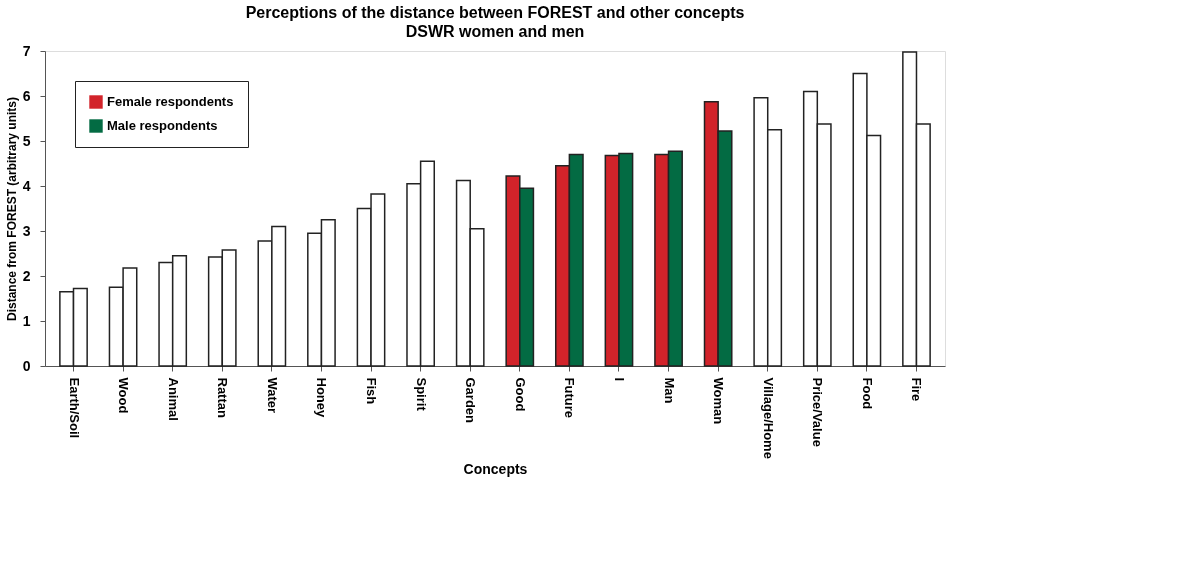  Describe the element at coordinates (74, 408) in the screenshot. I see `x-tick-label: Earth/Soil` at that location.